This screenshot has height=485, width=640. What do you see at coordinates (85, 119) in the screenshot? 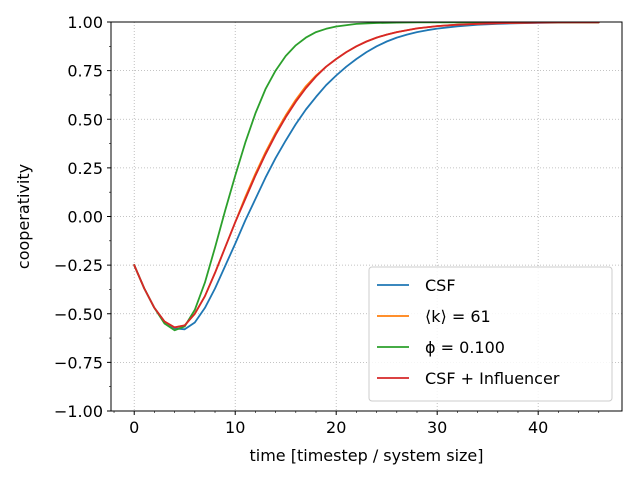
I see `y-tick-label: 0.50` at bounding box center [85, 119].